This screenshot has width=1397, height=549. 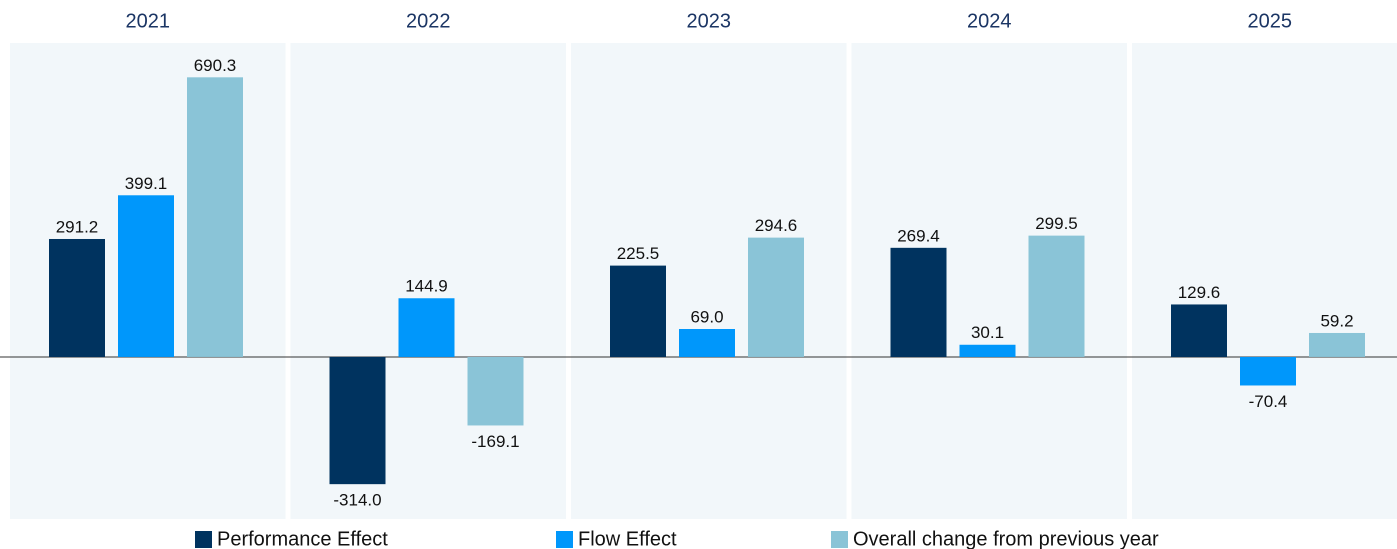 What do you see at coordinates (1336, 320) in the screenshot?
I see `data-label: 59.2` at bounding box center [1336, 320].